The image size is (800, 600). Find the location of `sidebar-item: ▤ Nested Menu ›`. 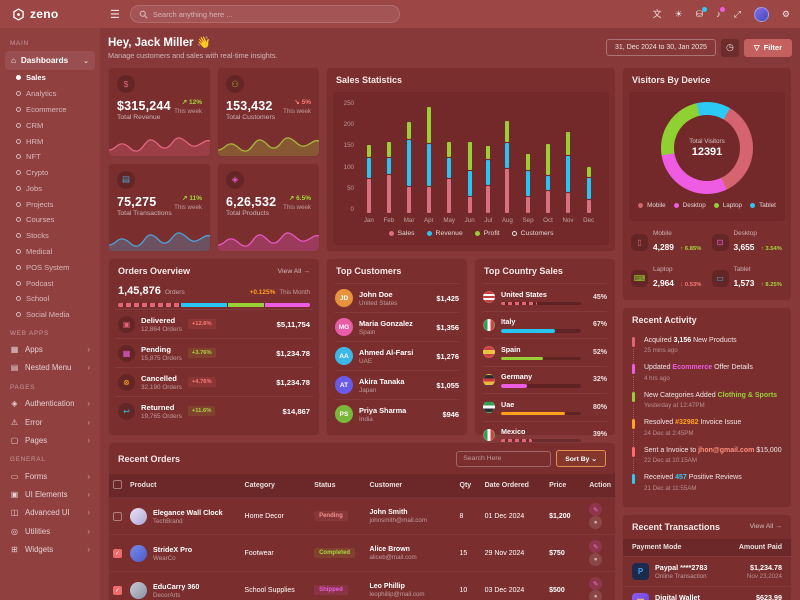

sidebar-item: ▤ Nested Menu › is located at coordinates (50, 368).